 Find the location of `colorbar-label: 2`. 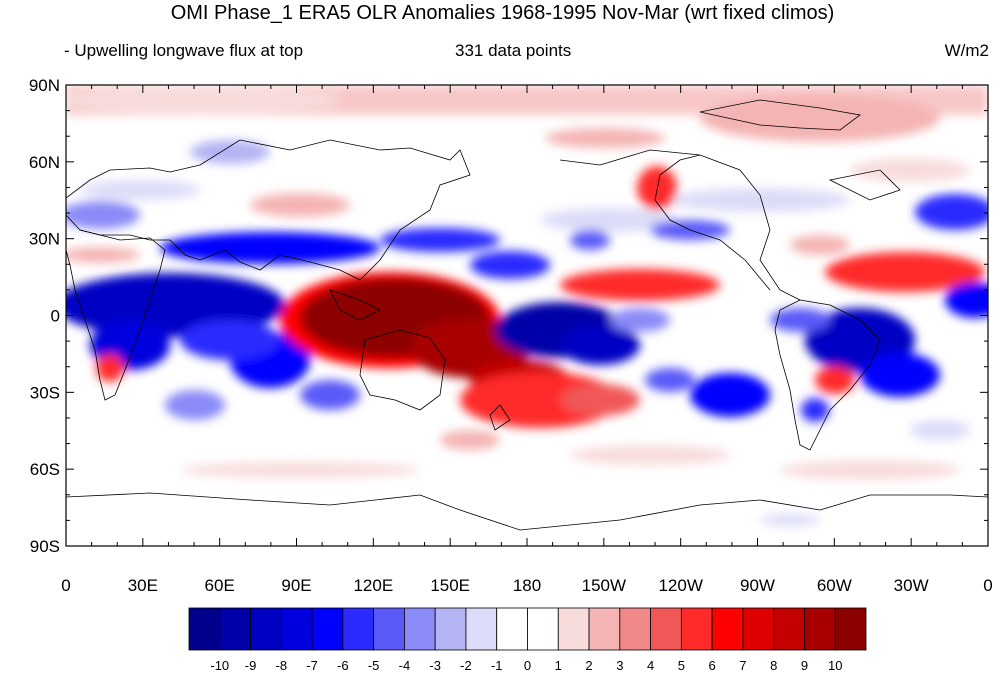

colorbar-label: 2 is located at coordinates (588, 665).